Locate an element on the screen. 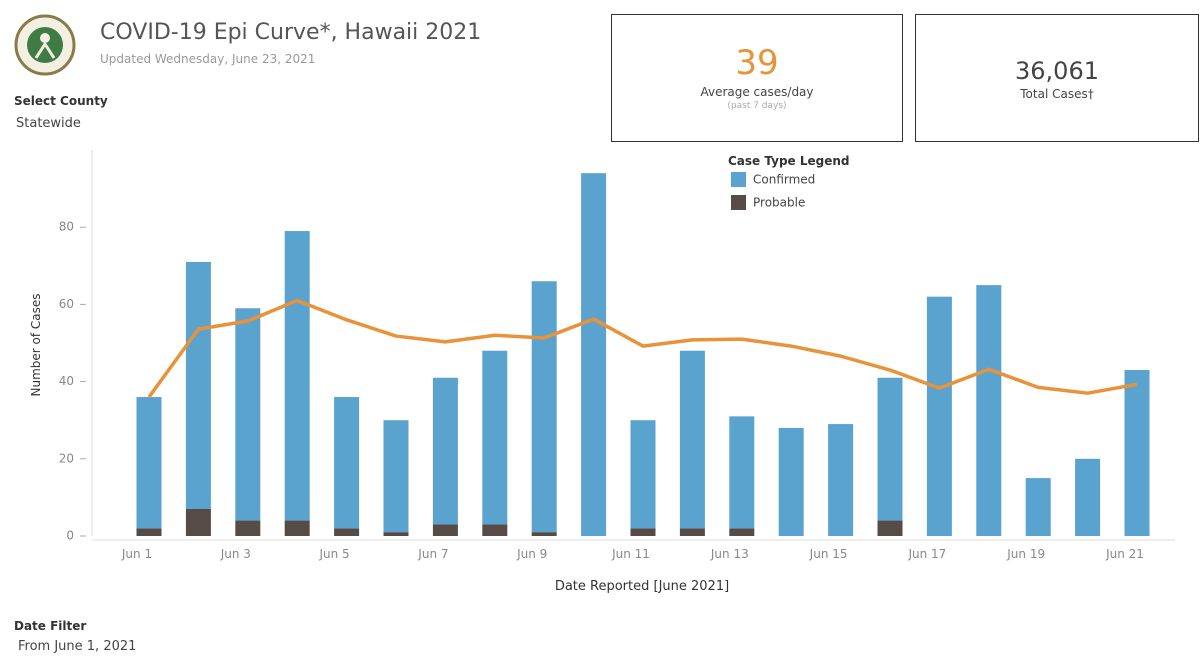  x-tick-label: Jun 21 is located at coordinates (1124, 554).